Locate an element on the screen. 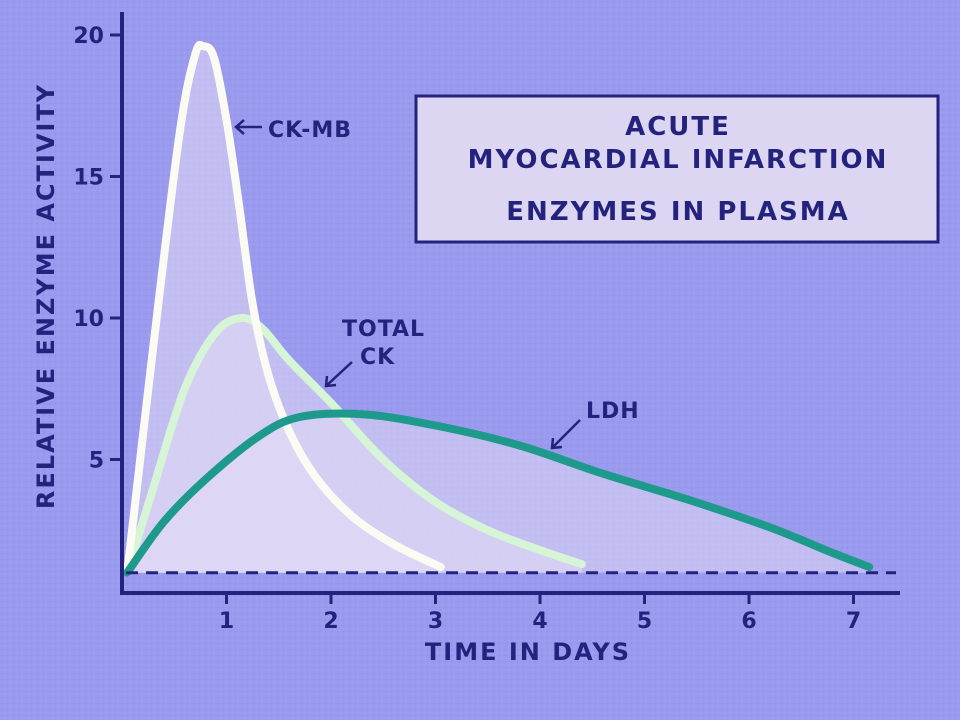 The image size is (960, 720). x-tick-label: 1 is located at coordinates (226, 621).